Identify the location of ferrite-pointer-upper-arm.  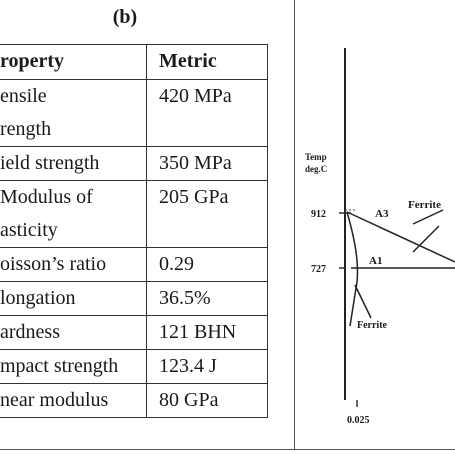
(426, 239).